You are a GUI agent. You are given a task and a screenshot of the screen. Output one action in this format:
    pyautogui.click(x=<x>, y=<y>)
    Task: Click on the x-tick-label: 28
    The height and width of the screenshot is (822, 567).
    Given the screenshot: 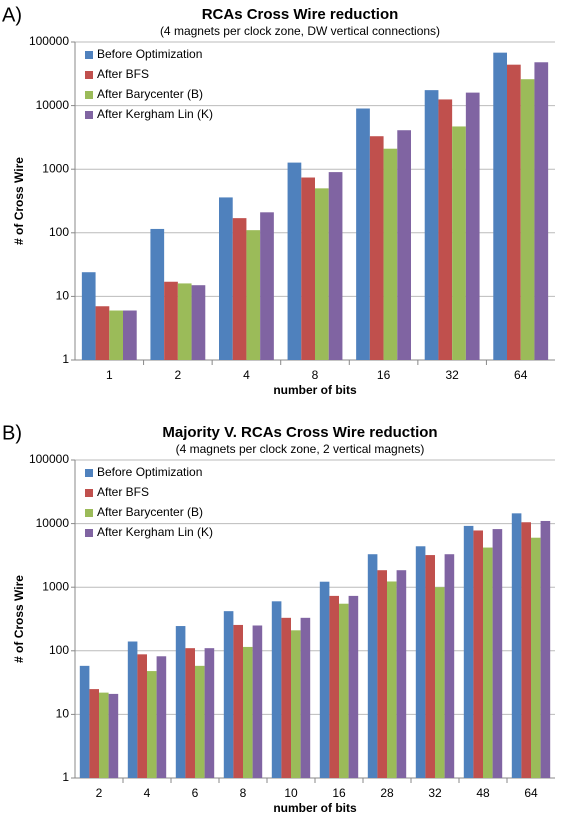 What is the action you would take?
    pyautogui.click(x=387, y=793)
    